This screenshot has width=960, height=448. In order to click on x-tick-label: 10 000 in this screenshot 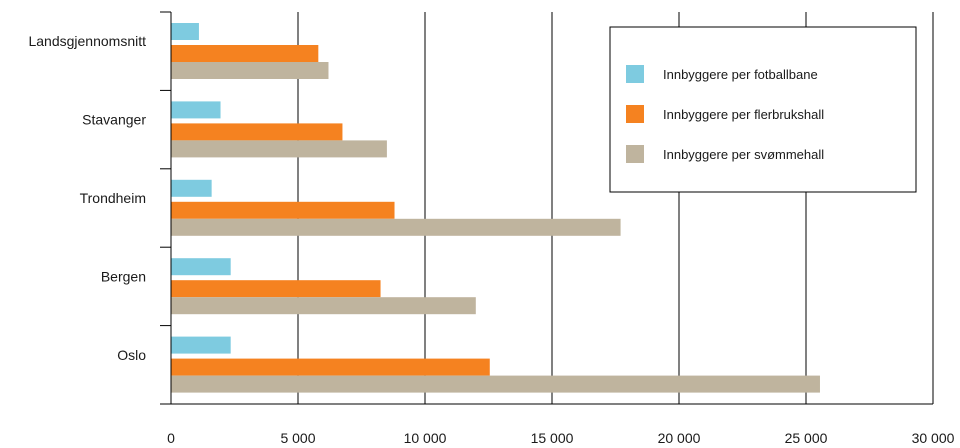, I will do `click(425, 438)`.